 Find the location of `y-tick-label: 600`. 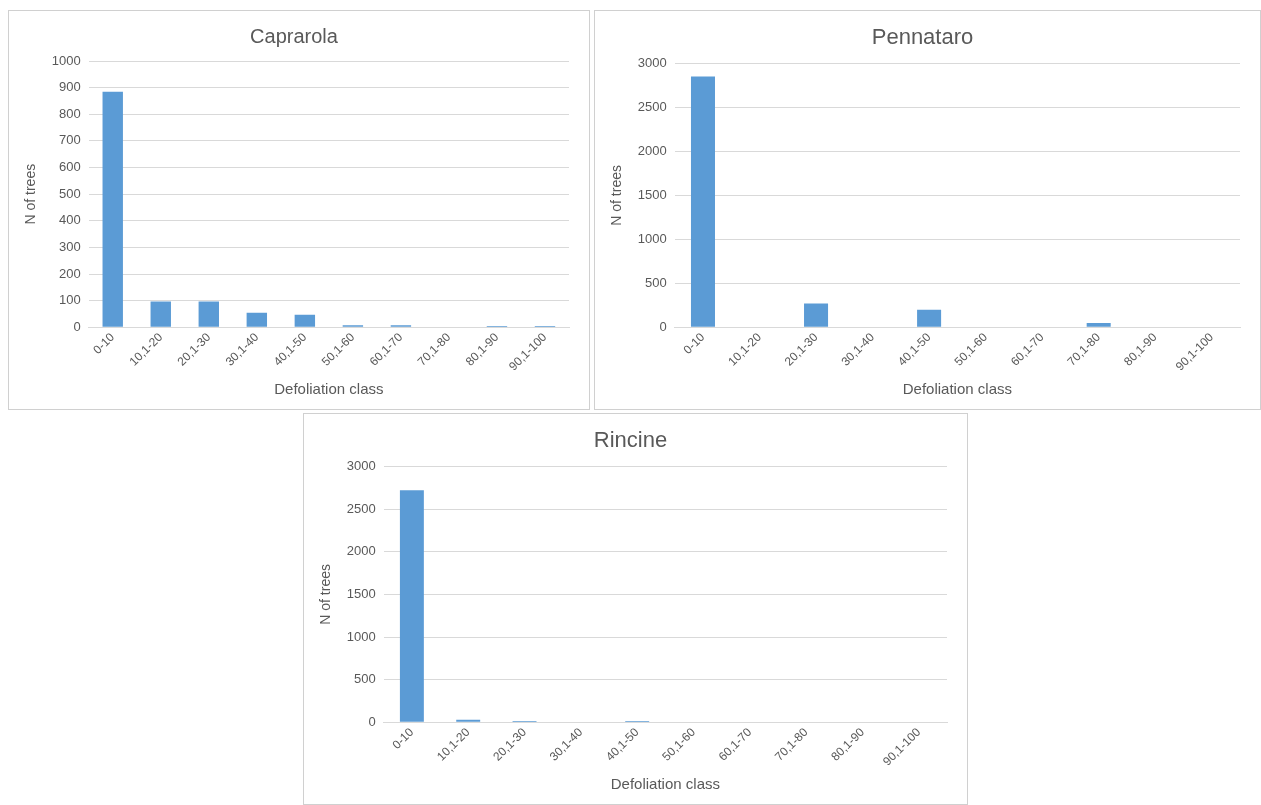

y-tick-label: 600 is located at coordinates (70, 167).